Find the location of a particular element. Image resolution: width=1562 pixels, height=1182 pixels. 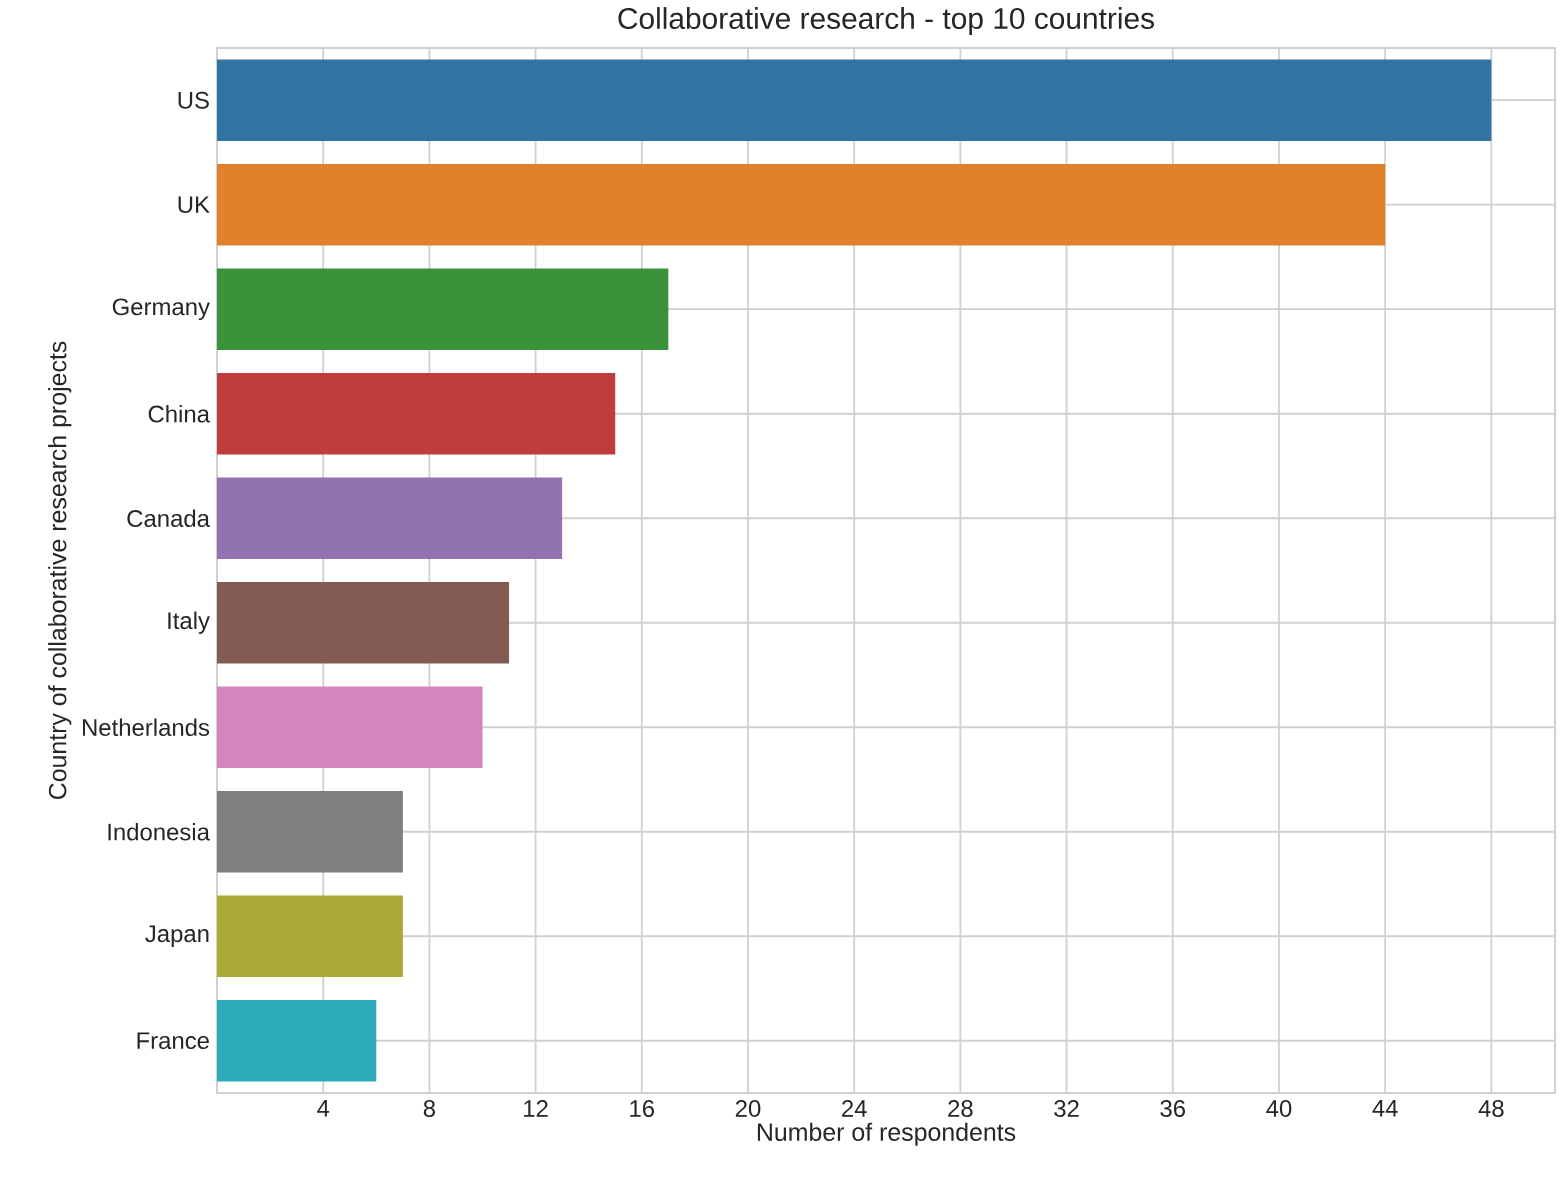

chart-title: Collaborative research - top 10 countries is located at coordinates (886, 21).